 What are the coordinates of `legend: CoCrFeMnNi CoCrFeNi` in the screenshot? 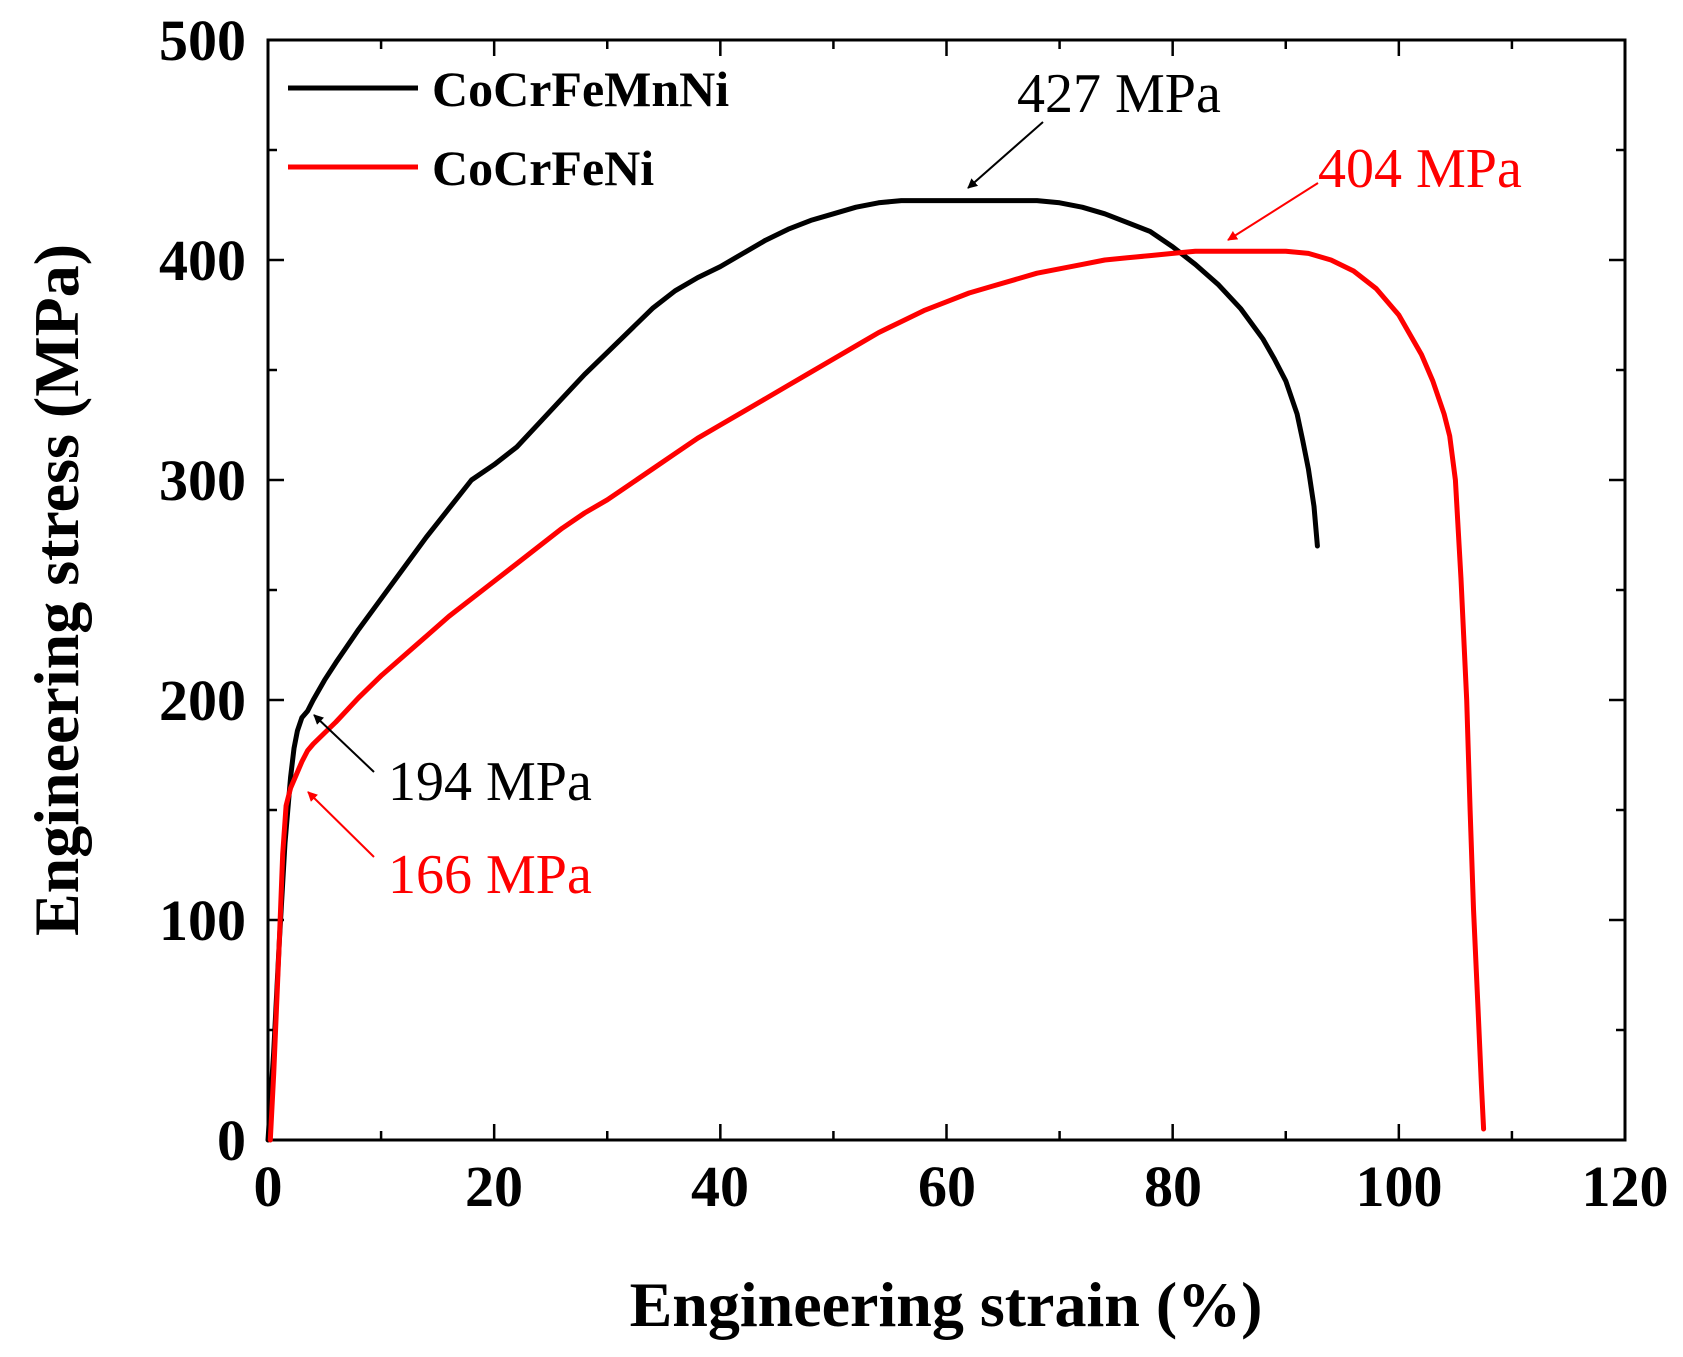 It's located at (508, 128).